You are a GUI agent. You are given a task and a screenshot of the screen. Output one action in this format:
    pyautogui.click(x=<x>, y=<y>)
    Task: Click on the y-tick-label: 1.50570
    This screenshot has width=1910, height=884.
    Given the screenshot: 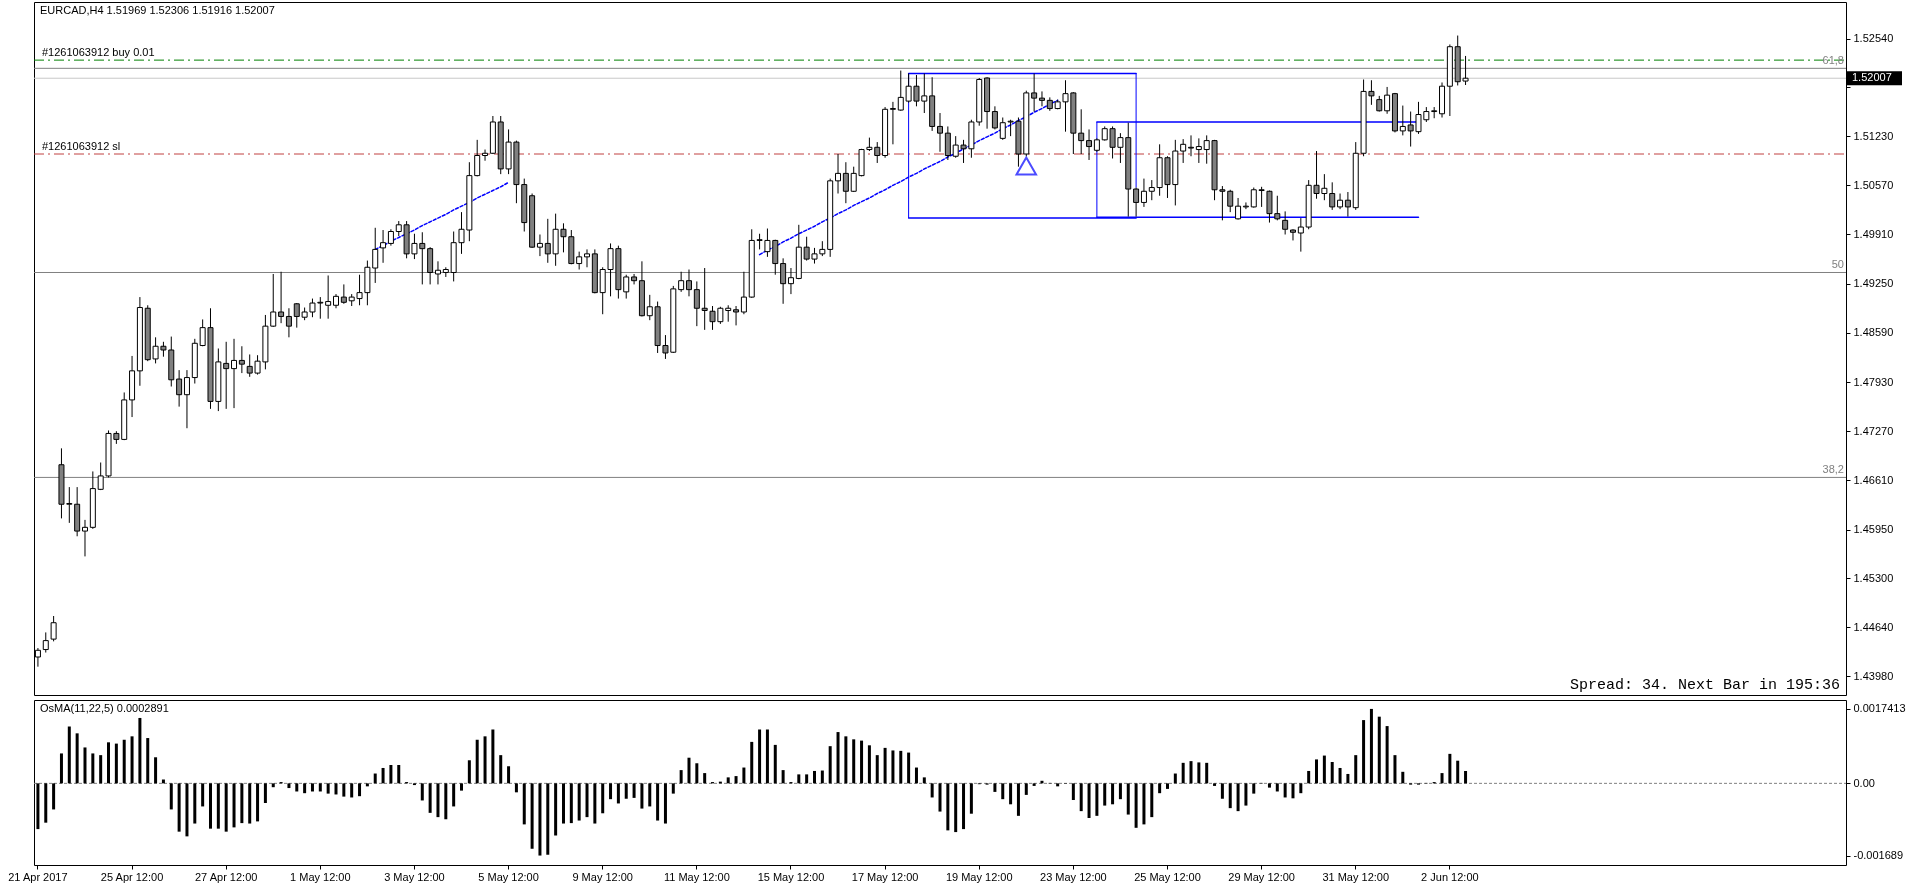 What is the action you would take?
    pyautogui.click(x=1873, y=184)
    